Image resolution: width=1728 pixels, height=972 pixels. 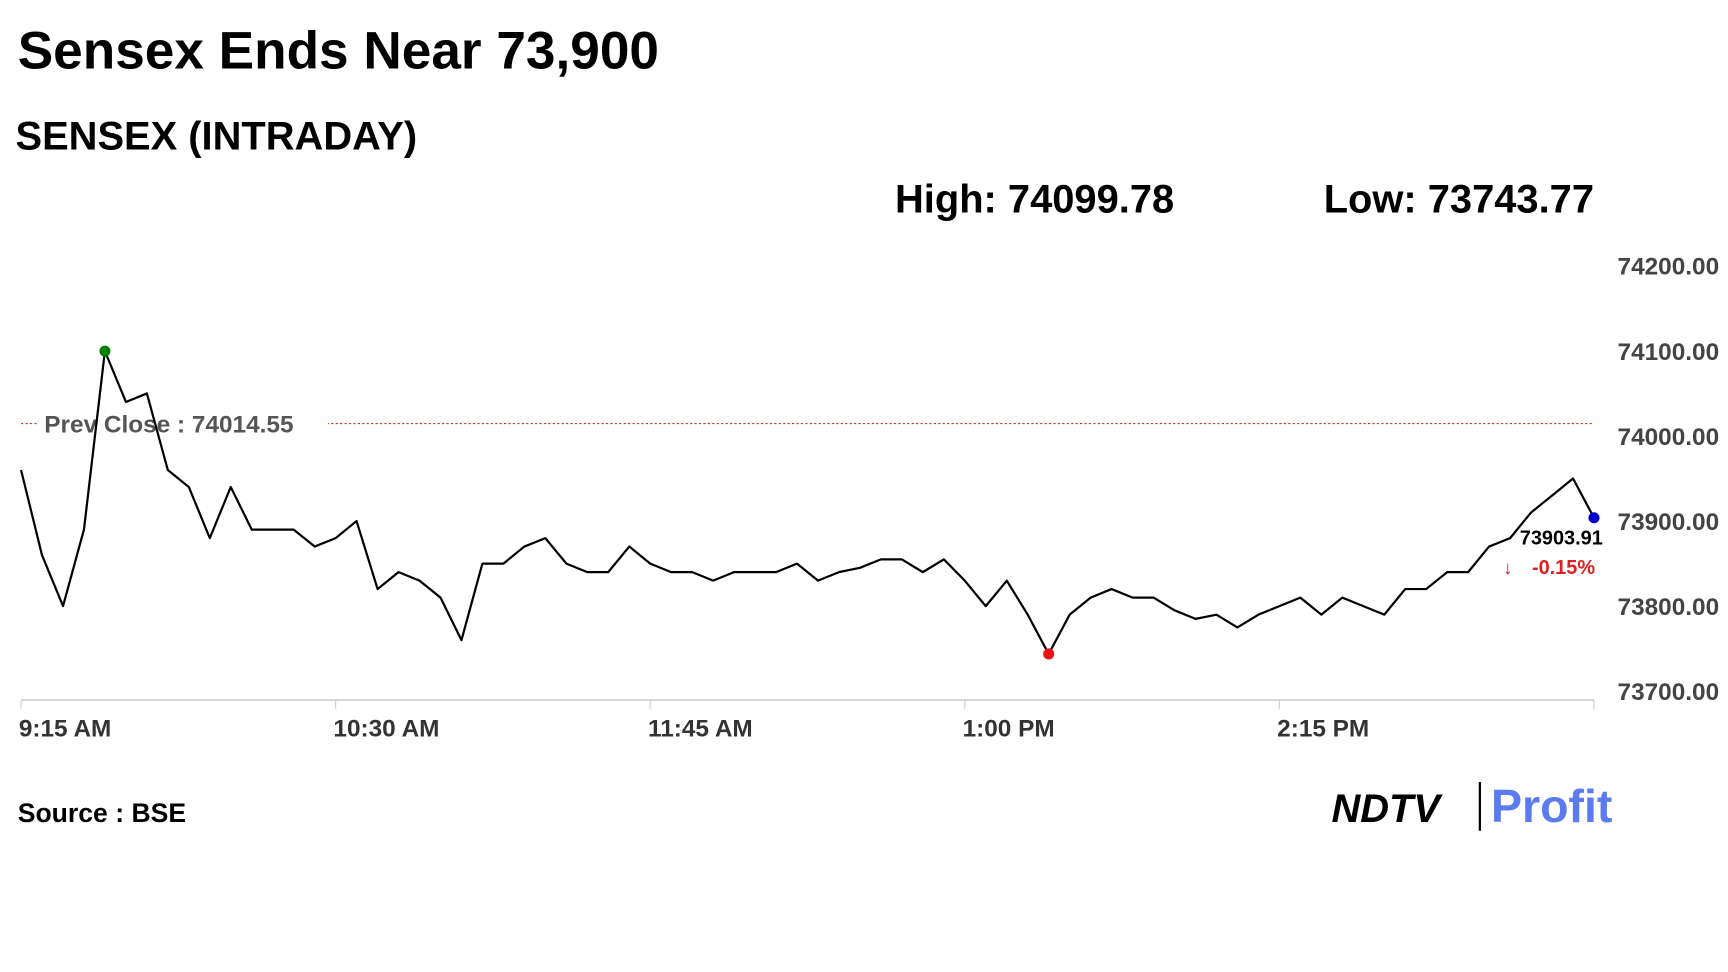 What do you see at coordinates (700, 729) in the screenshot?
I see `x-tick-label: 11:45 AM` at bounding box center [700, 729].